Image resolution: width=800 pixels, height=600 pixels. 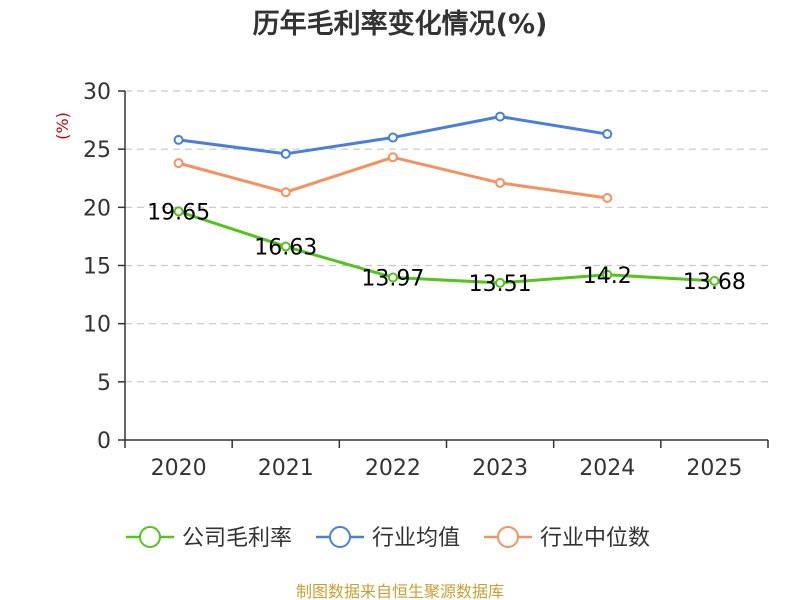 I want to click on x-tick-label-2023: 2023, so click(x=500, y=468).